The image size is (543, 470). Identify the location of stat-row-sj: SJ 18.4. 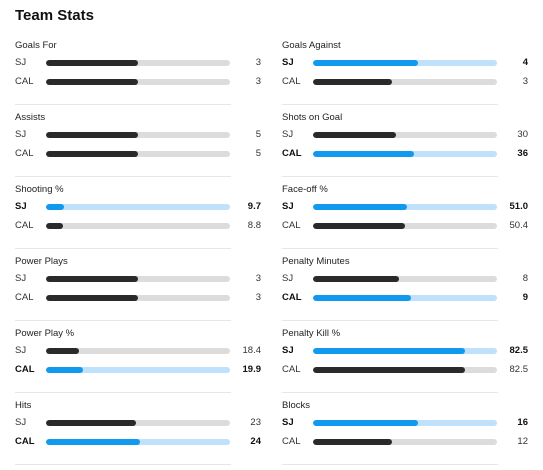
(138, 351).